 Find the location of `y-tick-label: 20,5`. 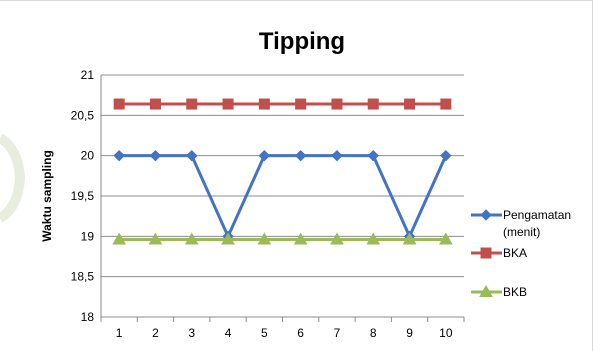

y-tick-label: 20,5 is located at coordinates (83, 115).